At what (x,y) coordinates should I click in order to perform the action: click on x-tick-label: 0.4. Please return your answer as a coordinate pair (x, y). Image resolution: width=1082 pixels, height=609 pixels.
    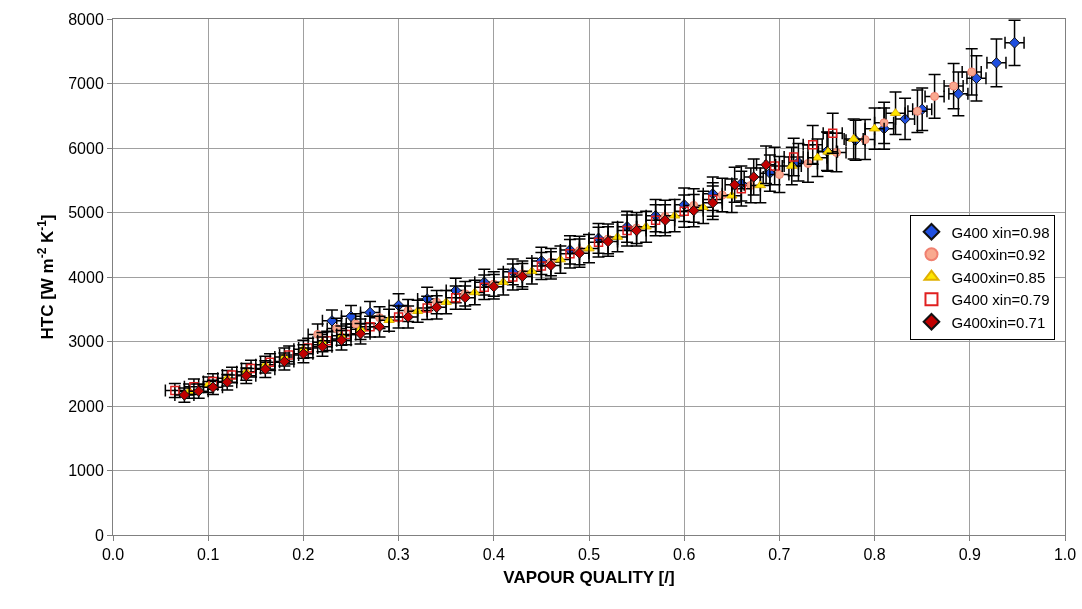
    Looking at the image, I should click on (494, 555).